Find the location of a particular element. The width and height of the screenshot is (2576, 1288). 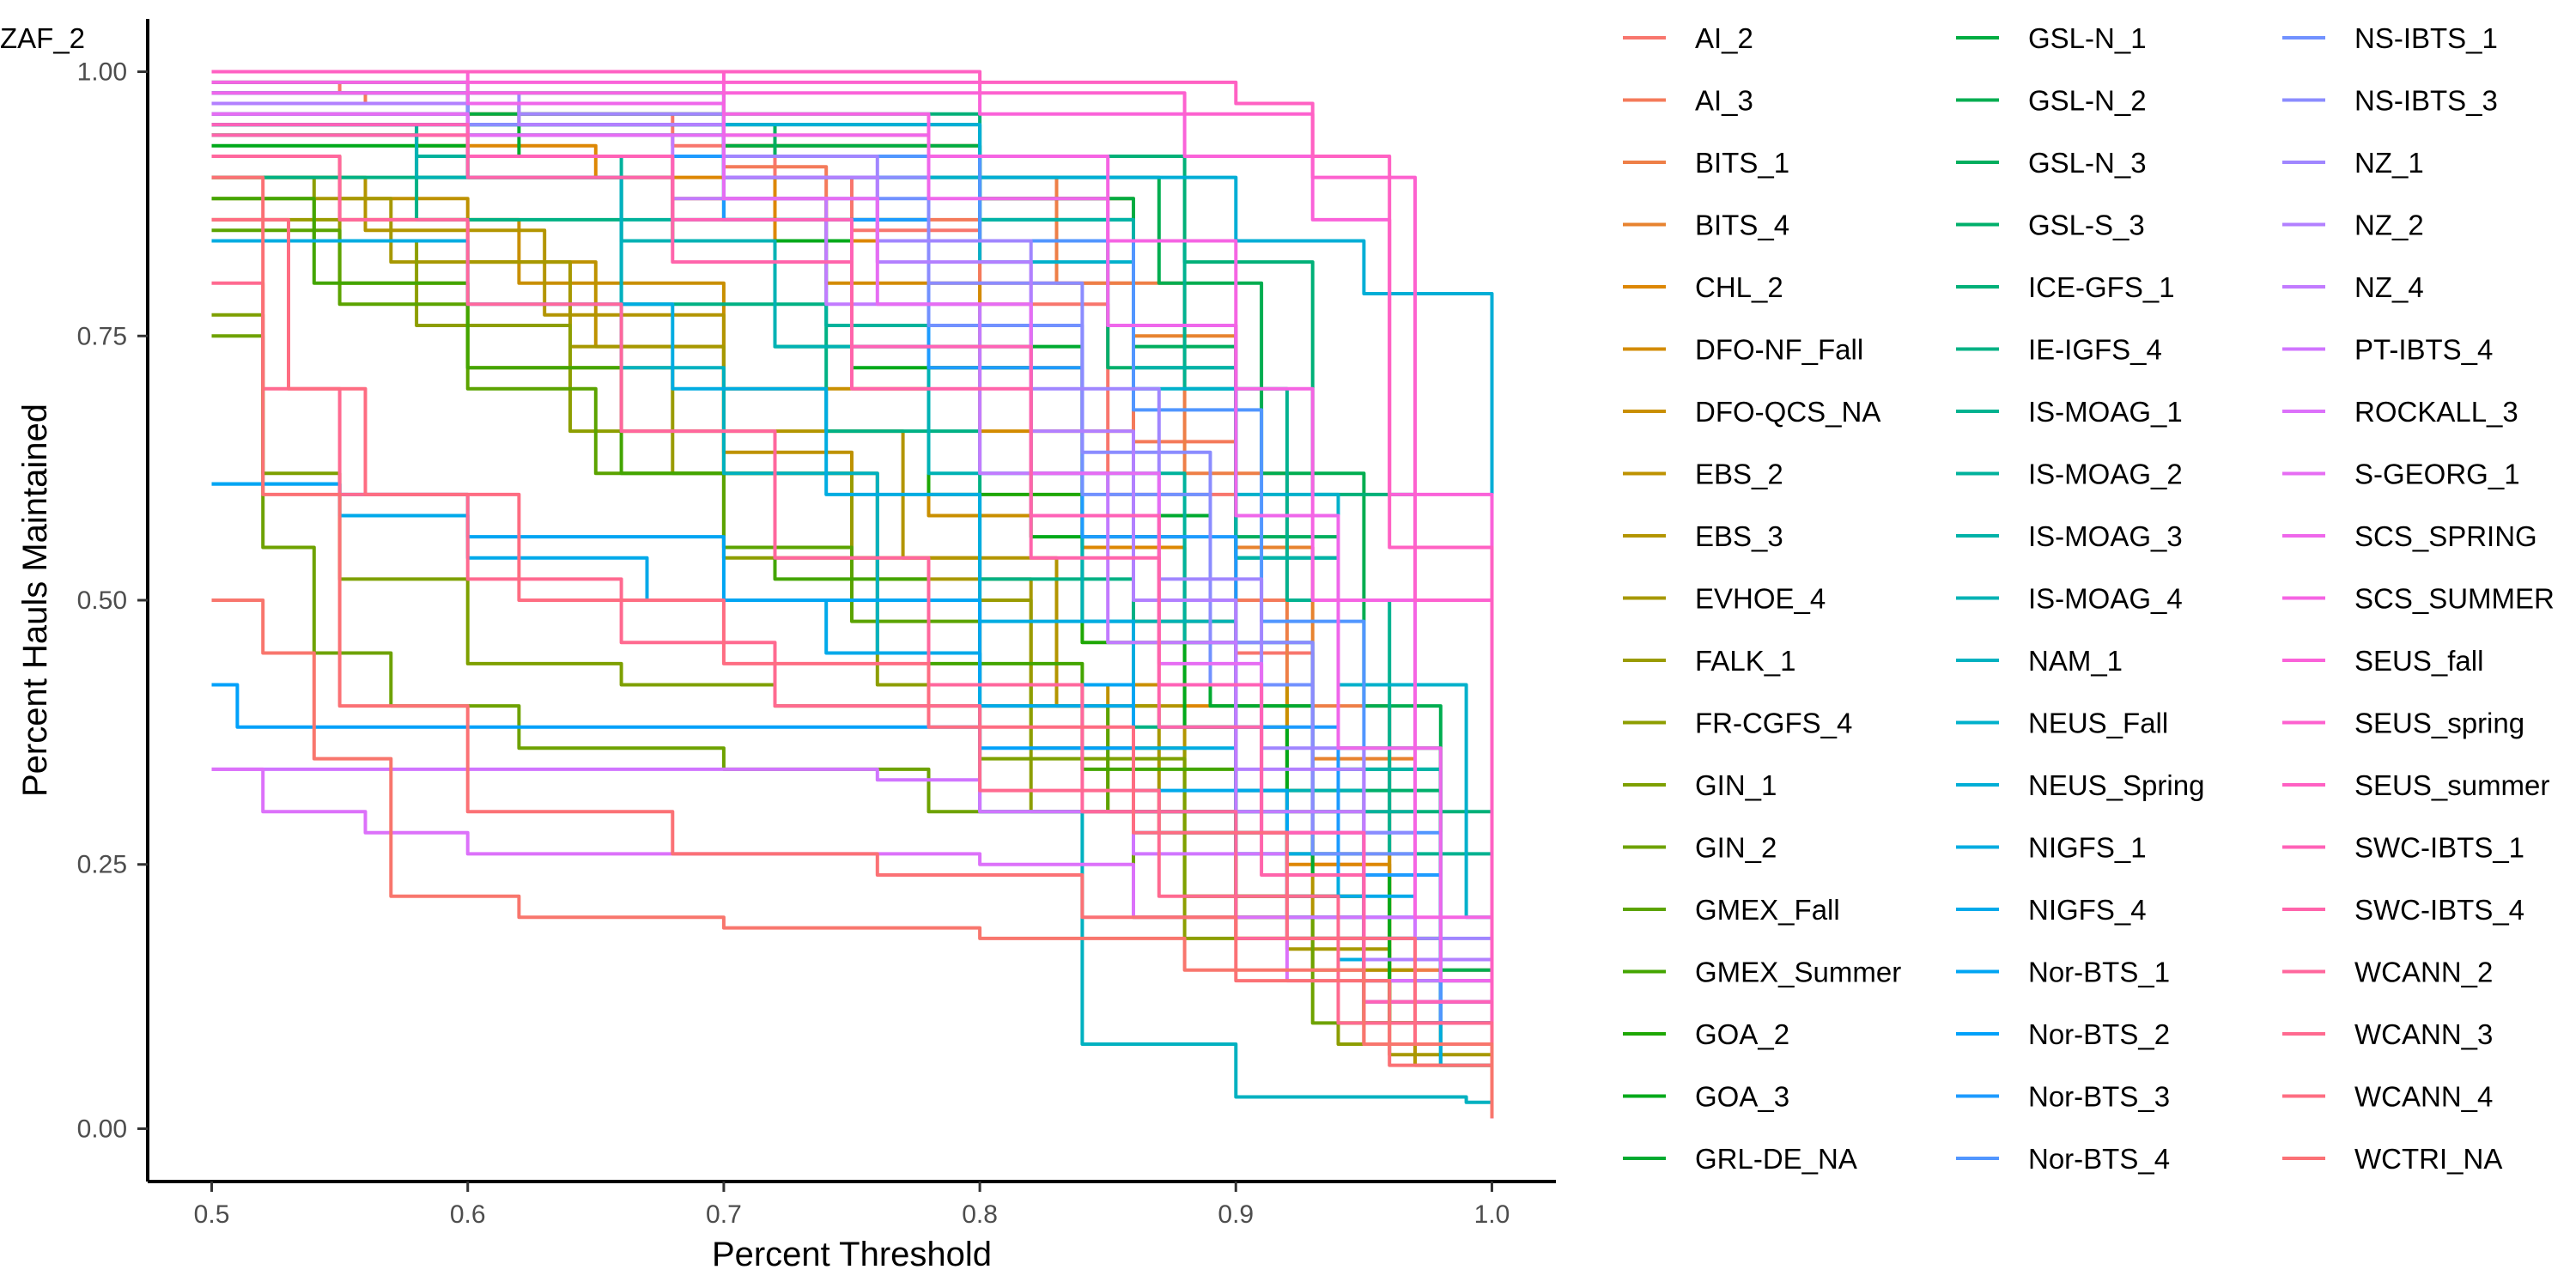

legend-item: GSL-N_2 is located at coordinates (2051, 101).